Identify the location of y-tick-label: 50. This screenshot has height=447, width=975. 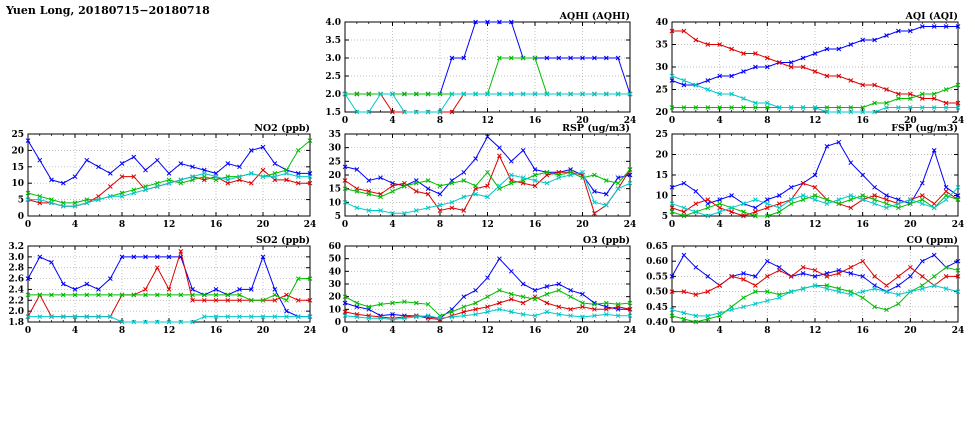
(334, 260).